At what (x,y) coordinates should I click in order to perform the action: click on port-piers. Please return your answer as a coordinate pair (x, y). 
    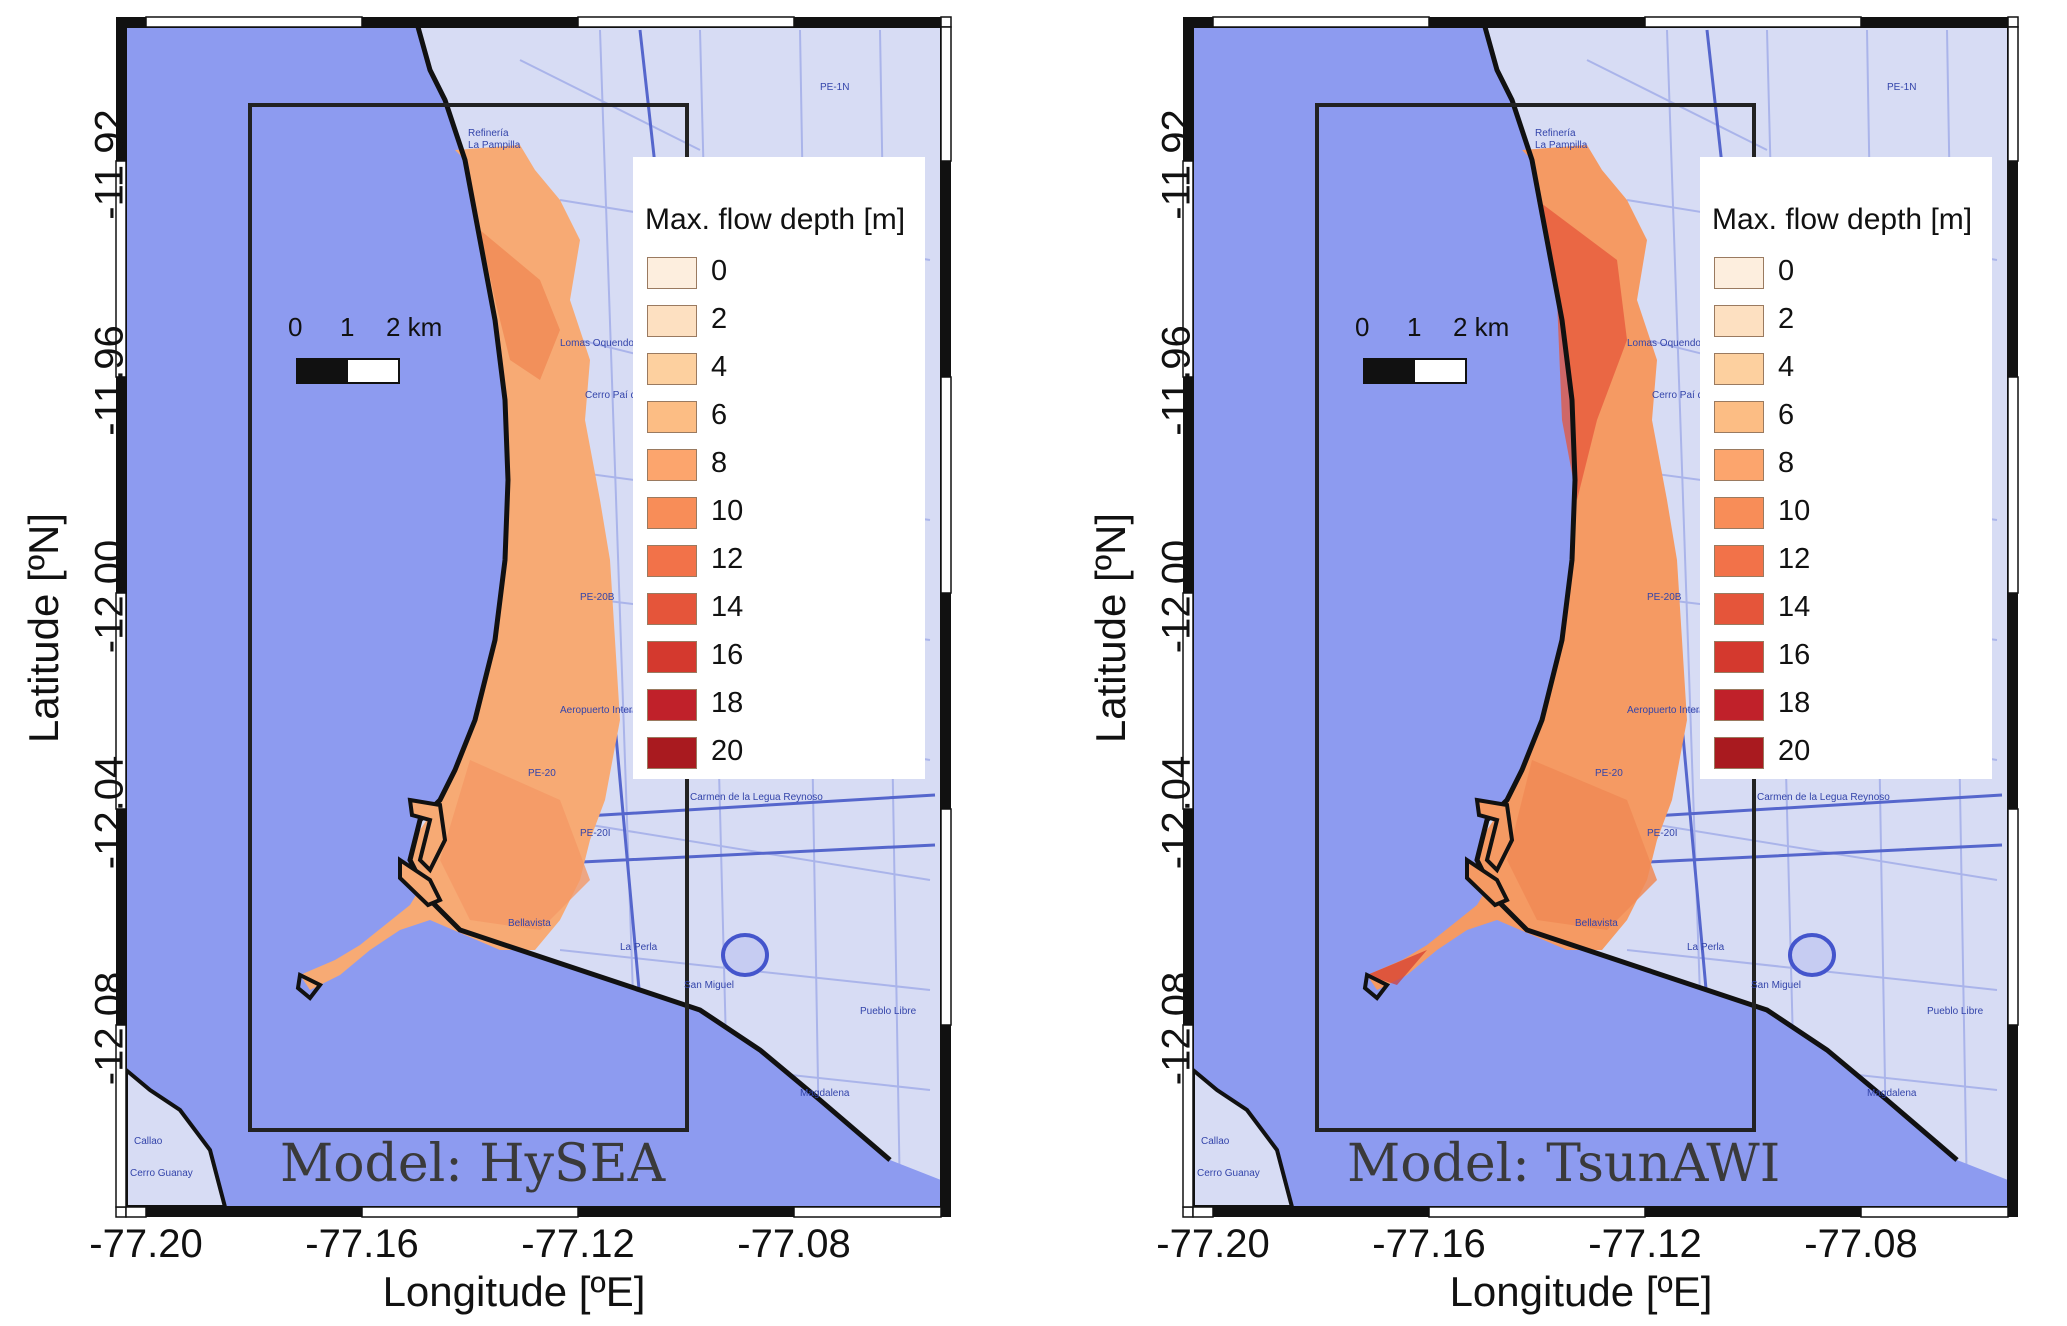
    Looking at the image, I should click on (423, 852).